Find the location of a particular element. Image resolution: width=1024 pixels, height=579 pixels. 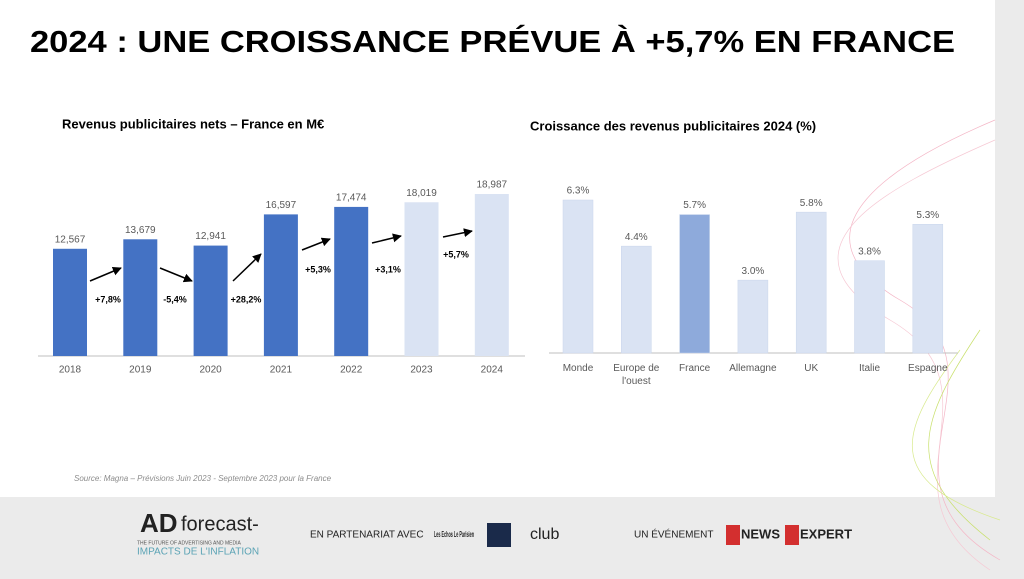

value-label: 4.4% is located at coordinates (636, 237).